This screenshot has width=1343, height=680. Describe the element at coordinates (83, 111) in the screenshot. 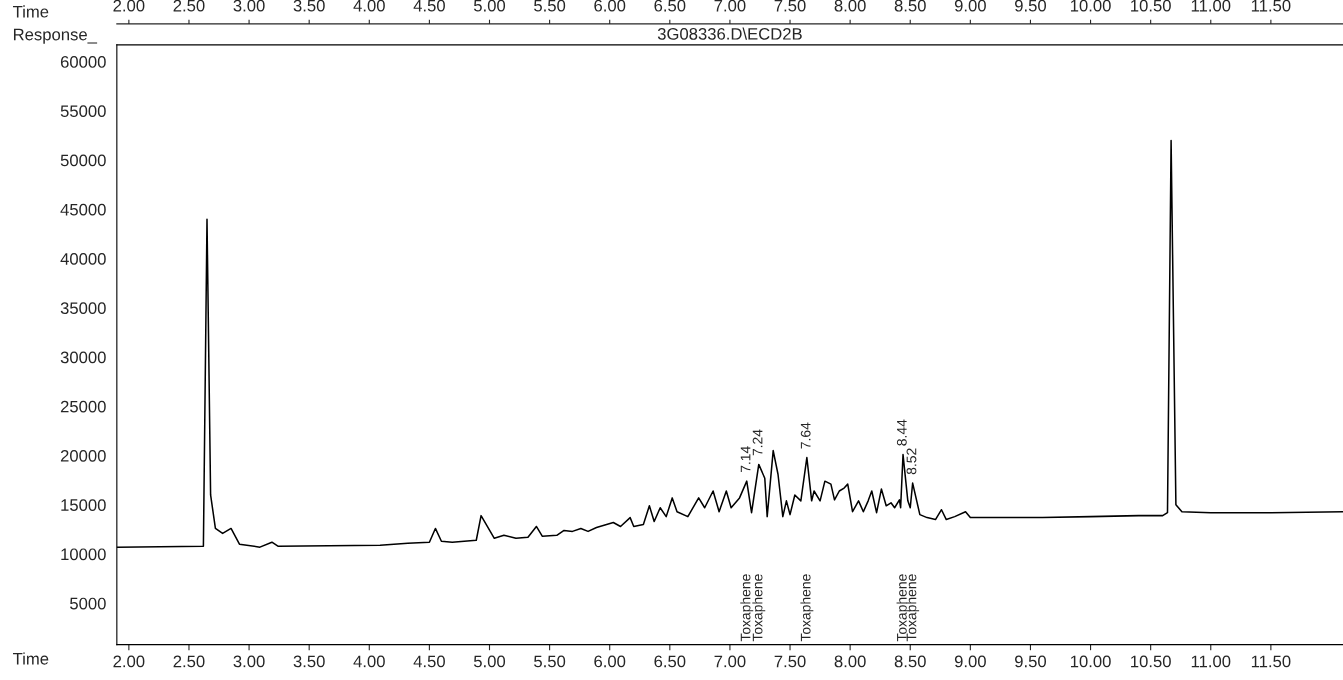

I see `y-tick-label: 55000` at that location.